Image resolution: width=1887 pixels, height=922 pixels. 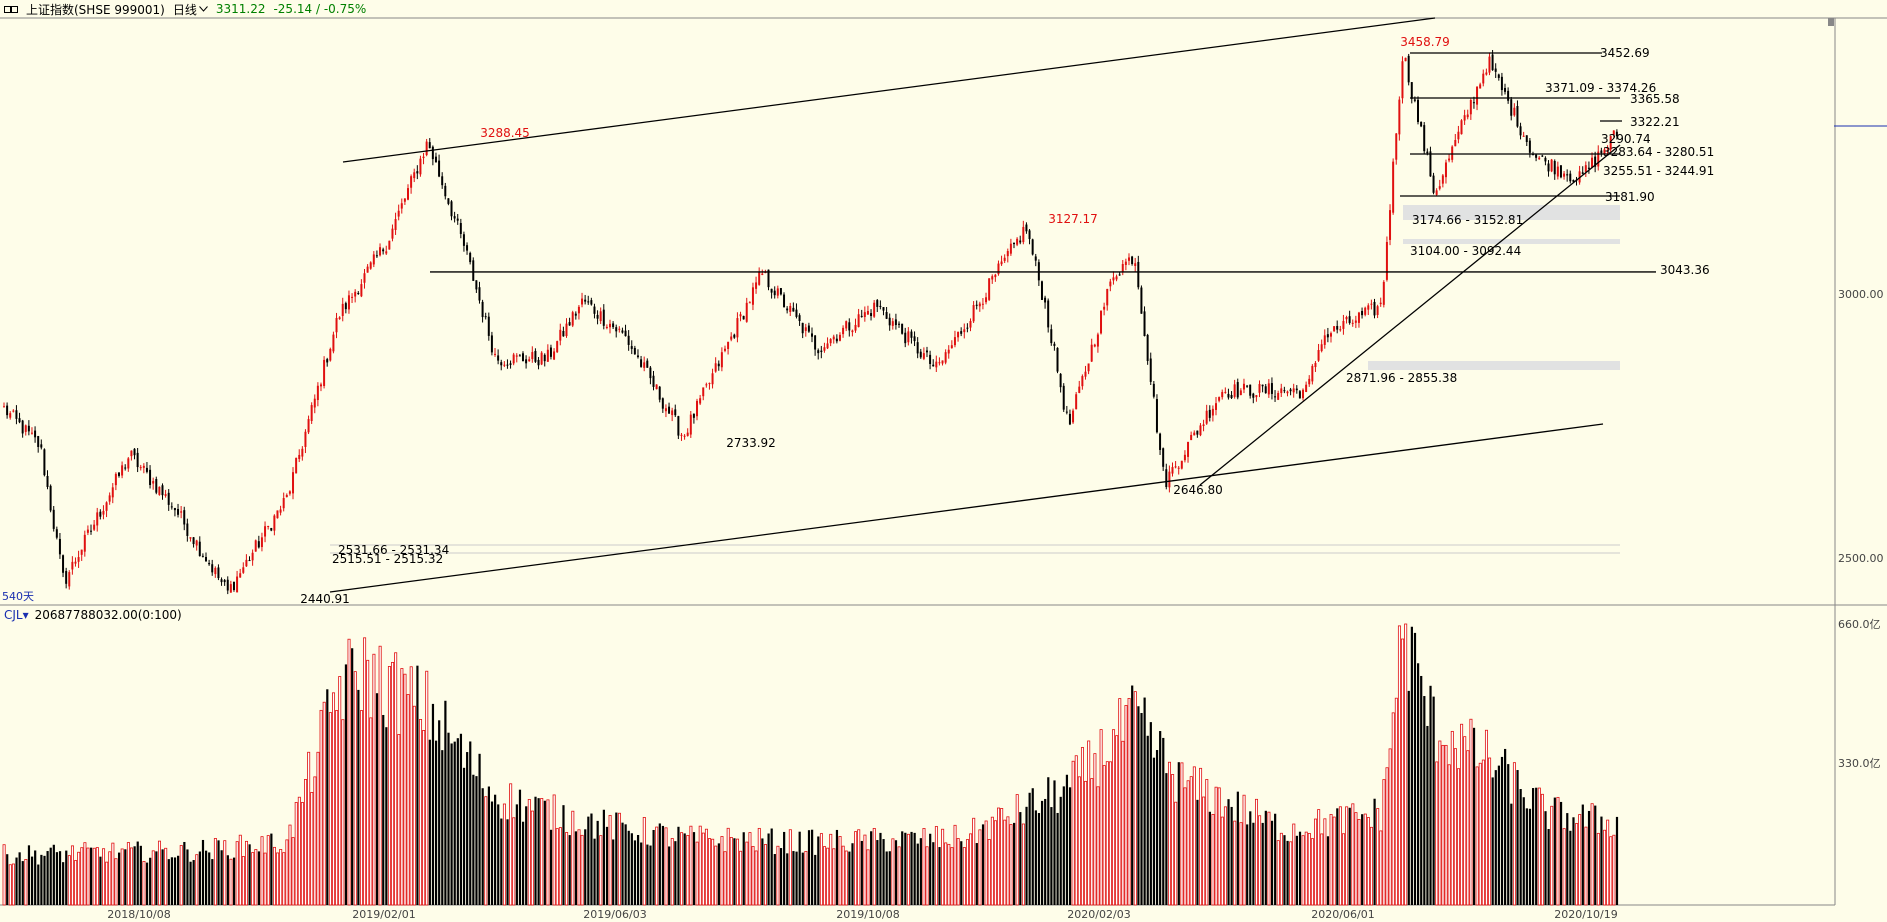 I want to click on period-label: 日线, so click(x=184, y=9).